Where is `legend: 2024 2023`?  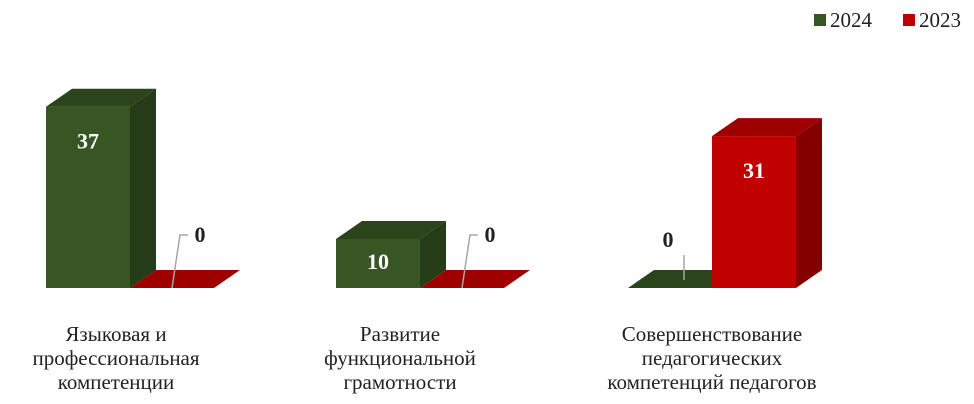 legend: 2024 2023 is located at coordinates (887, 20).